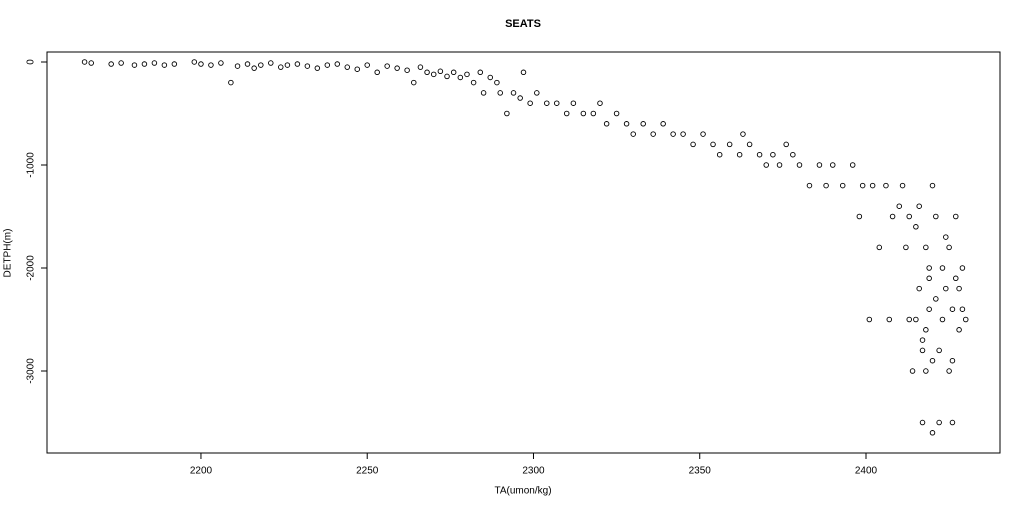 This screenshot has width=1024, height=512. Describe the element at coordinates (31, 268) in the screenshot. I see `y-tick-label: -2000` at that location.